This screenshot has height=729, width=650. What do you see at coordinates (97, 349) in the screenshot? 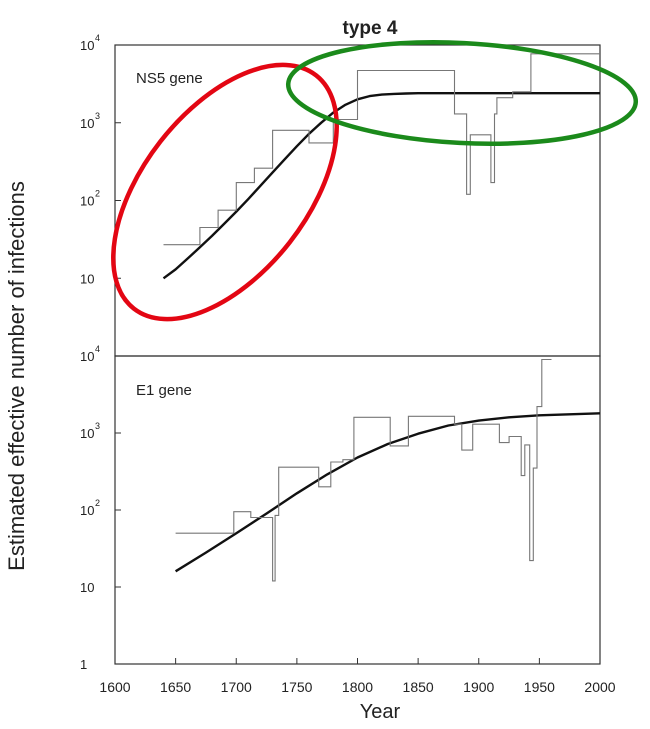
I see `e1-y-tick-exponent: 4` at bounding box center [97, 349].